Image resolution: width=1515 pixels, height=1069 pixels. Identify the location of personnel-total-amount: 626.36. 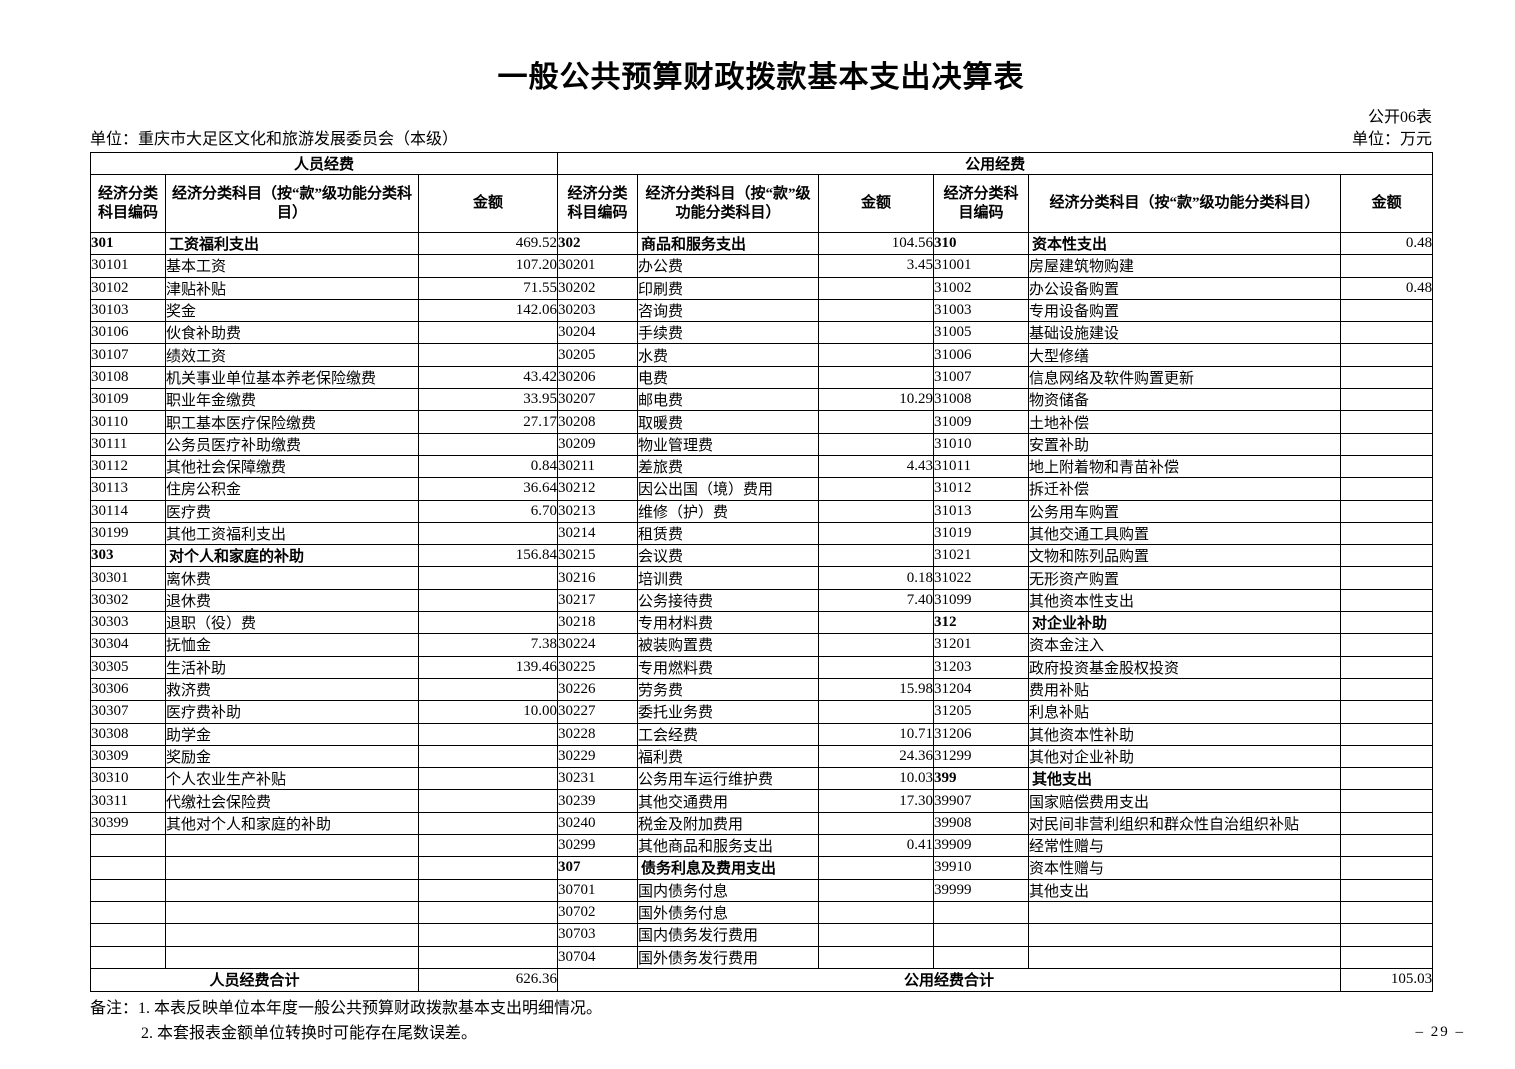
(488, 979).